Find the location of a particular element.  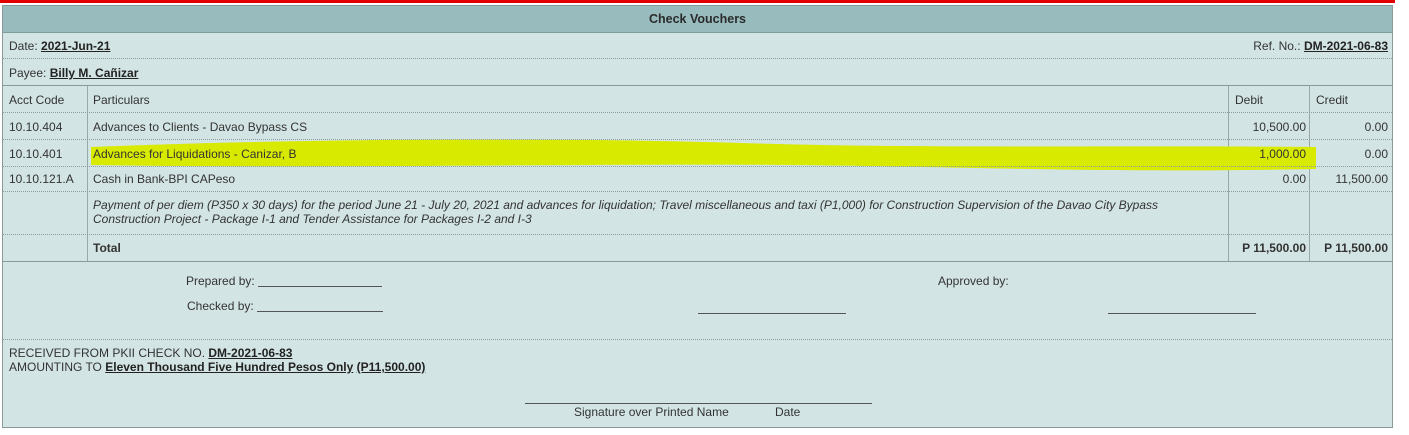

total-credit: P 11,500.00 is located at coordinates (1356, 248).